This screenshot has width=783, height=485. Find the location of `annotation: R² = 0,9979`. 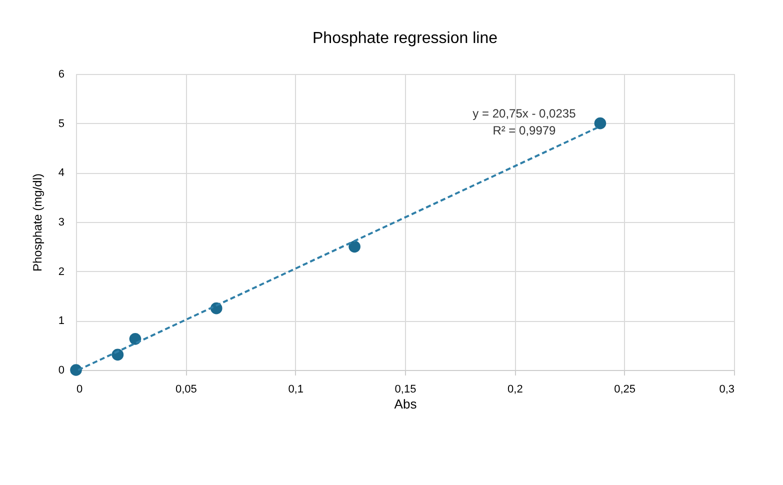

annotation: R² = 0,9979 is located at coordinates (524, 130).